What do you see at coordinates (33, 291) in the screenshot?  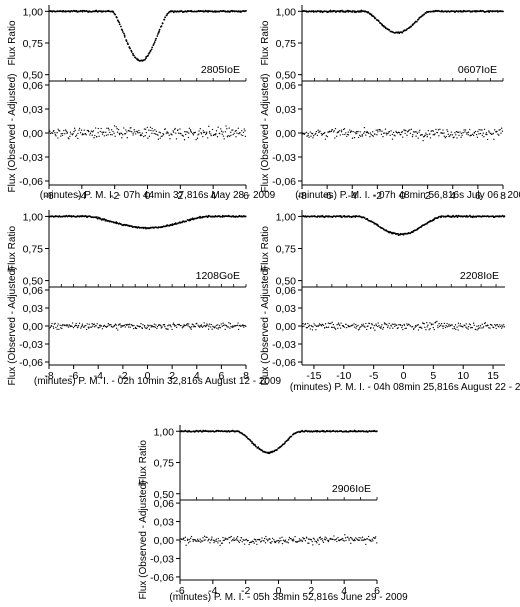 I see `y-tick-label: 0,06` at bounding box center [33, 291].